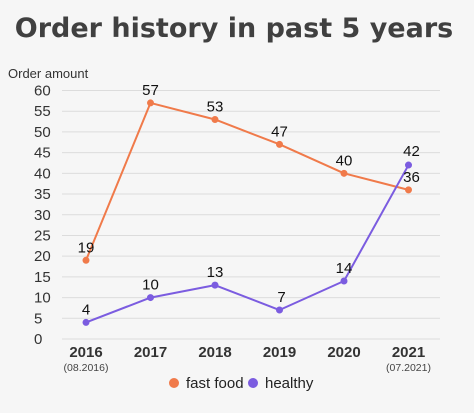  Describe the element at coordinates (279, 131) in the screenshot. I see `data-label-fast-food: 47` at that location.